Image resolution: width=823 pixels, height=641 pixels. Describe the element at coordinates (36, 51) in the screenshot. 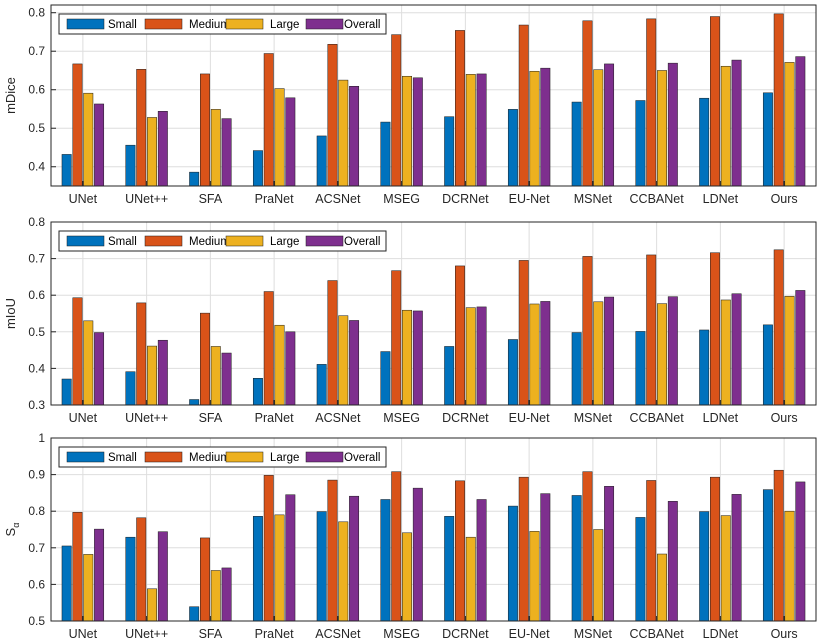

I see `y-tick-label: 0.7` at that location.